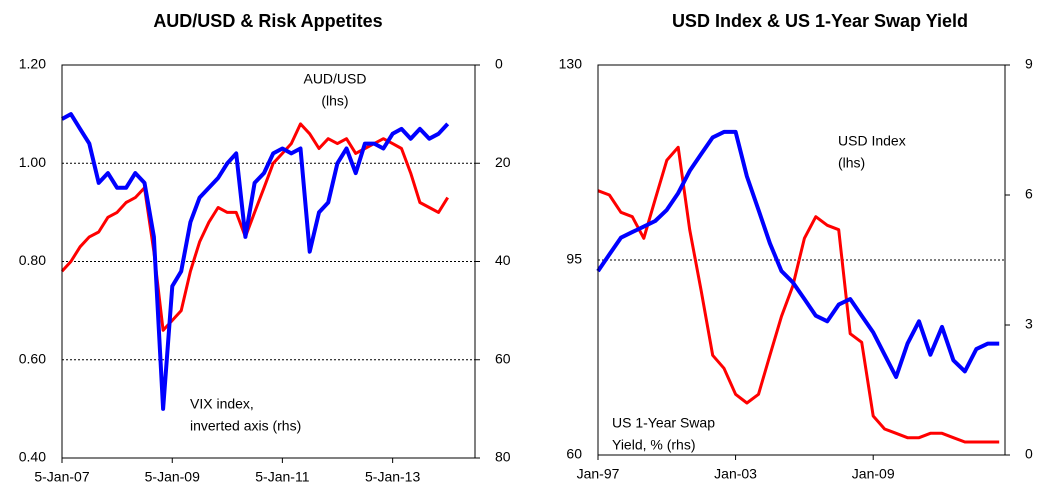  Describe the element at coordinates (574, 259) in the screenshot. I see `y-tick-label: 95` at that location.